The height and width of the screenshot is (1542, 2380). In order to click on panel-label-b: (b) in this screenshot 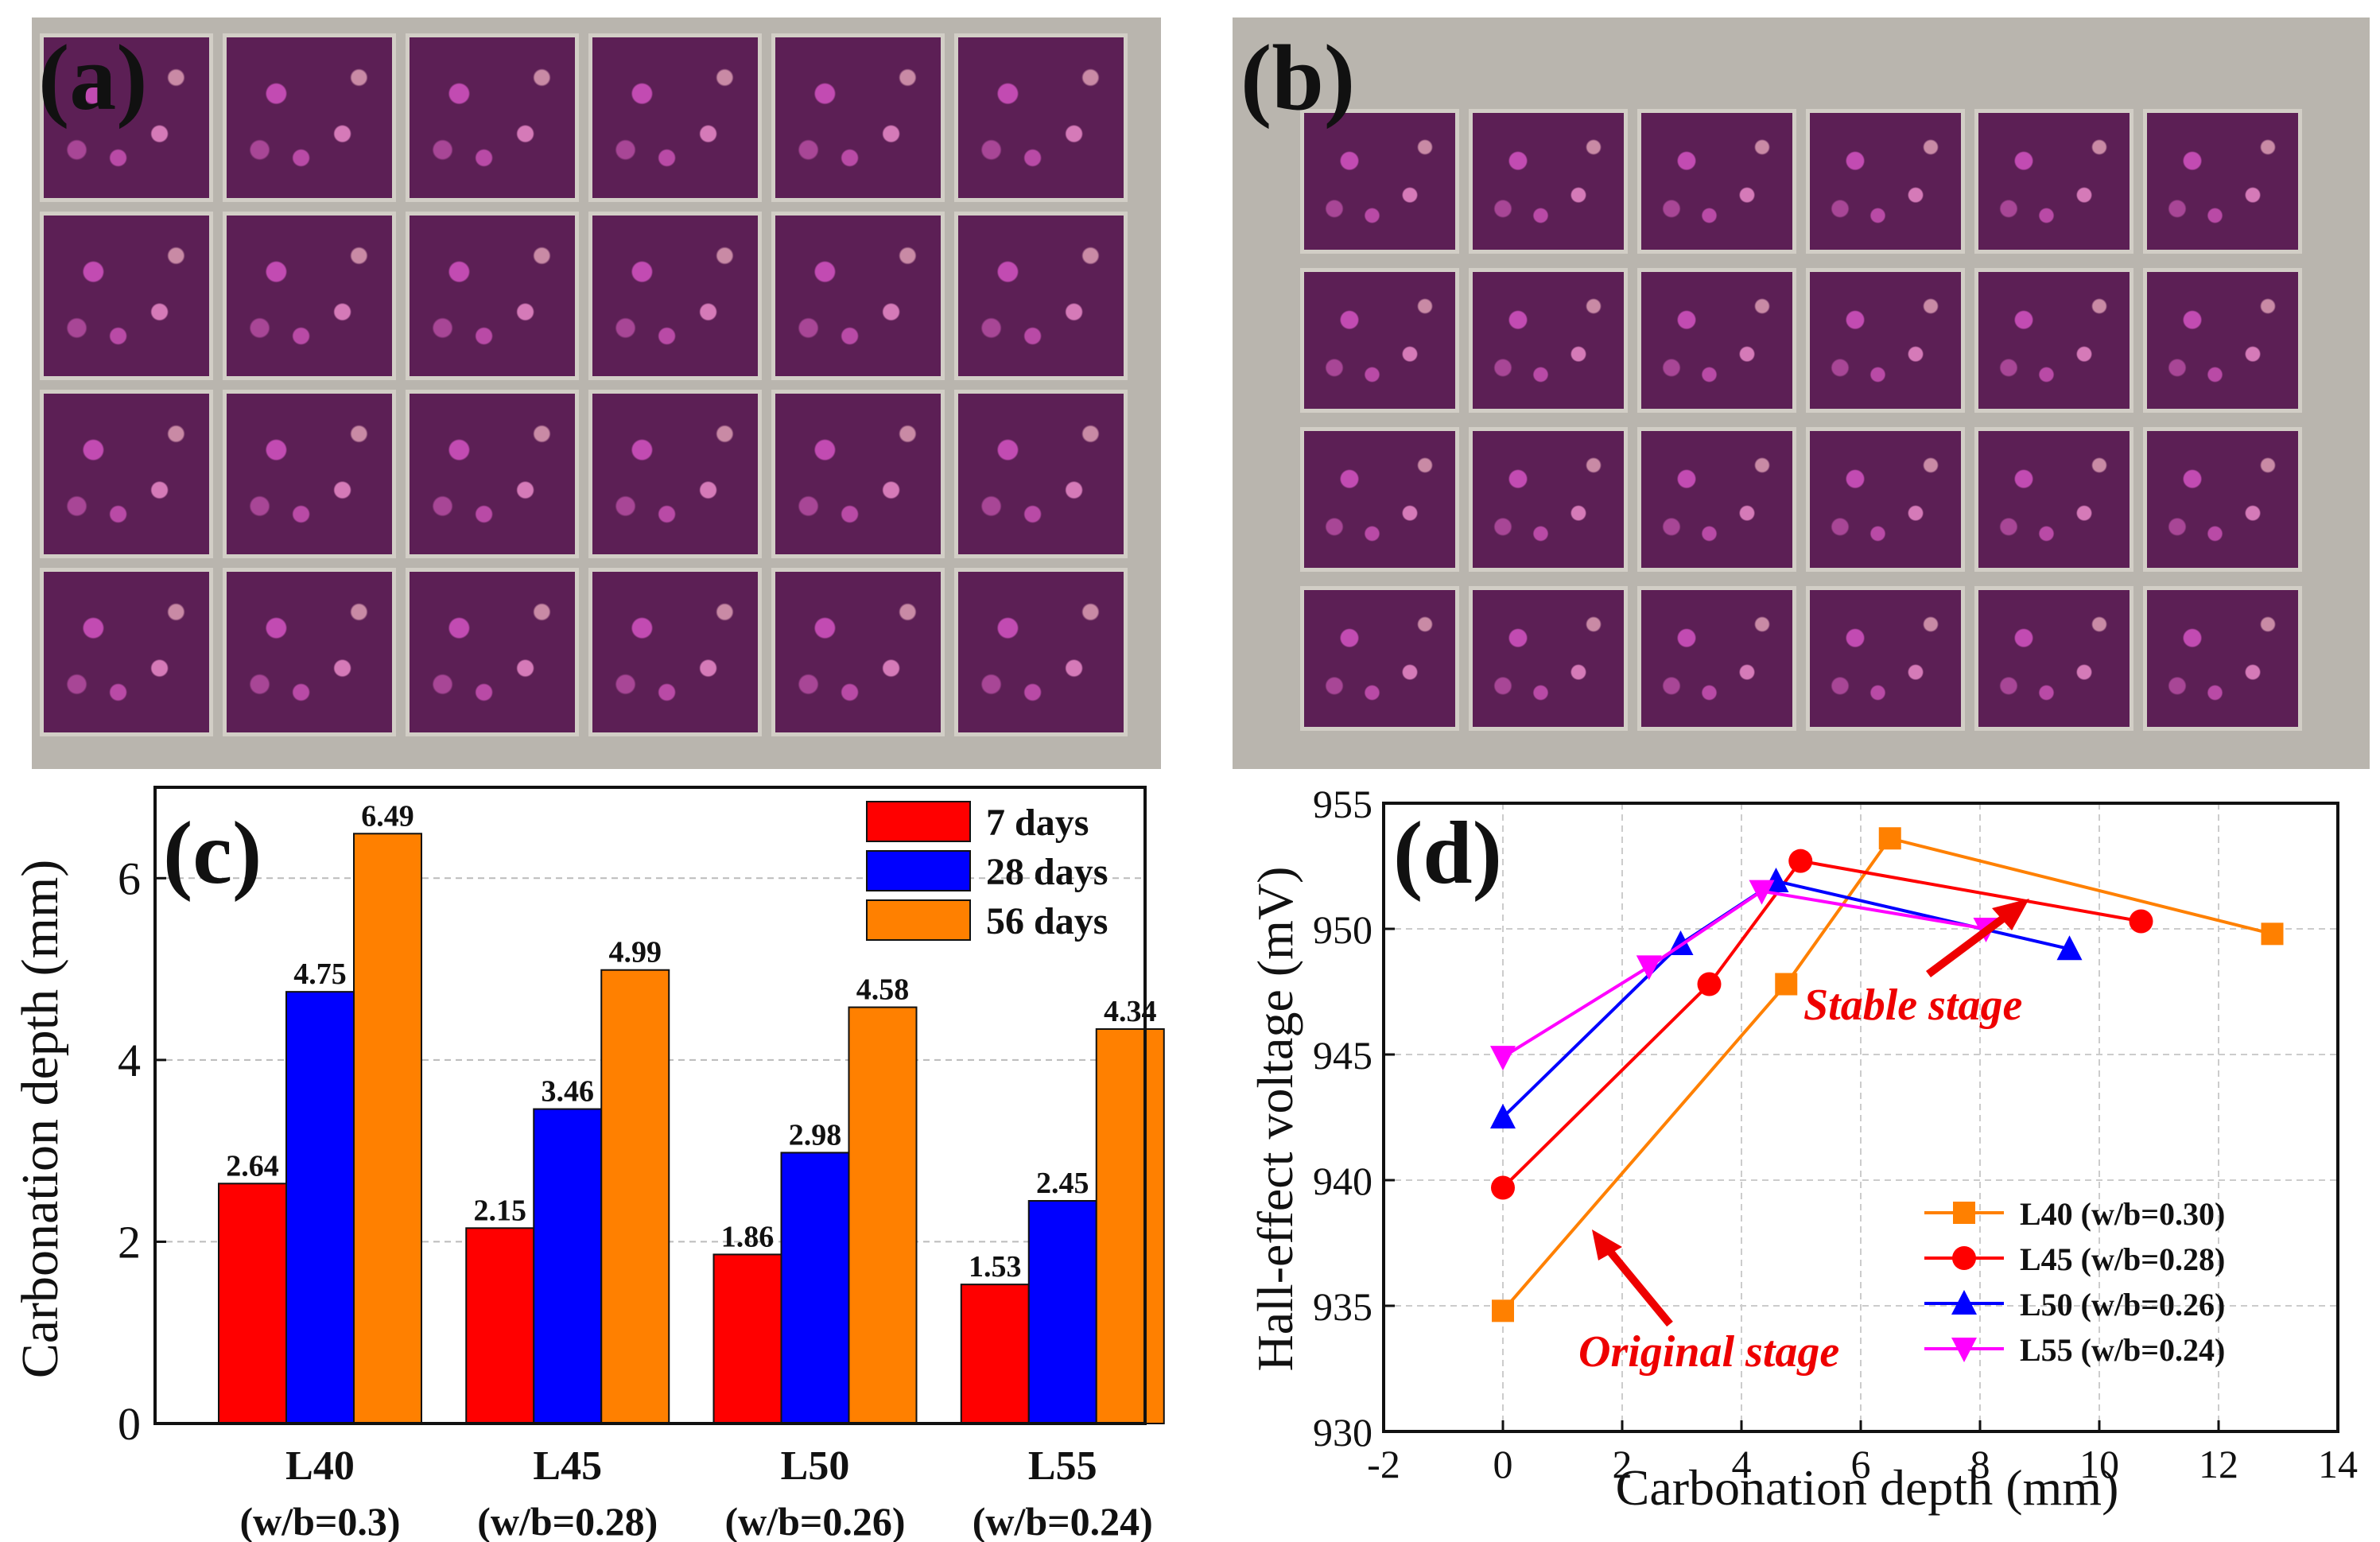, I will do `click(1298, 78)`.